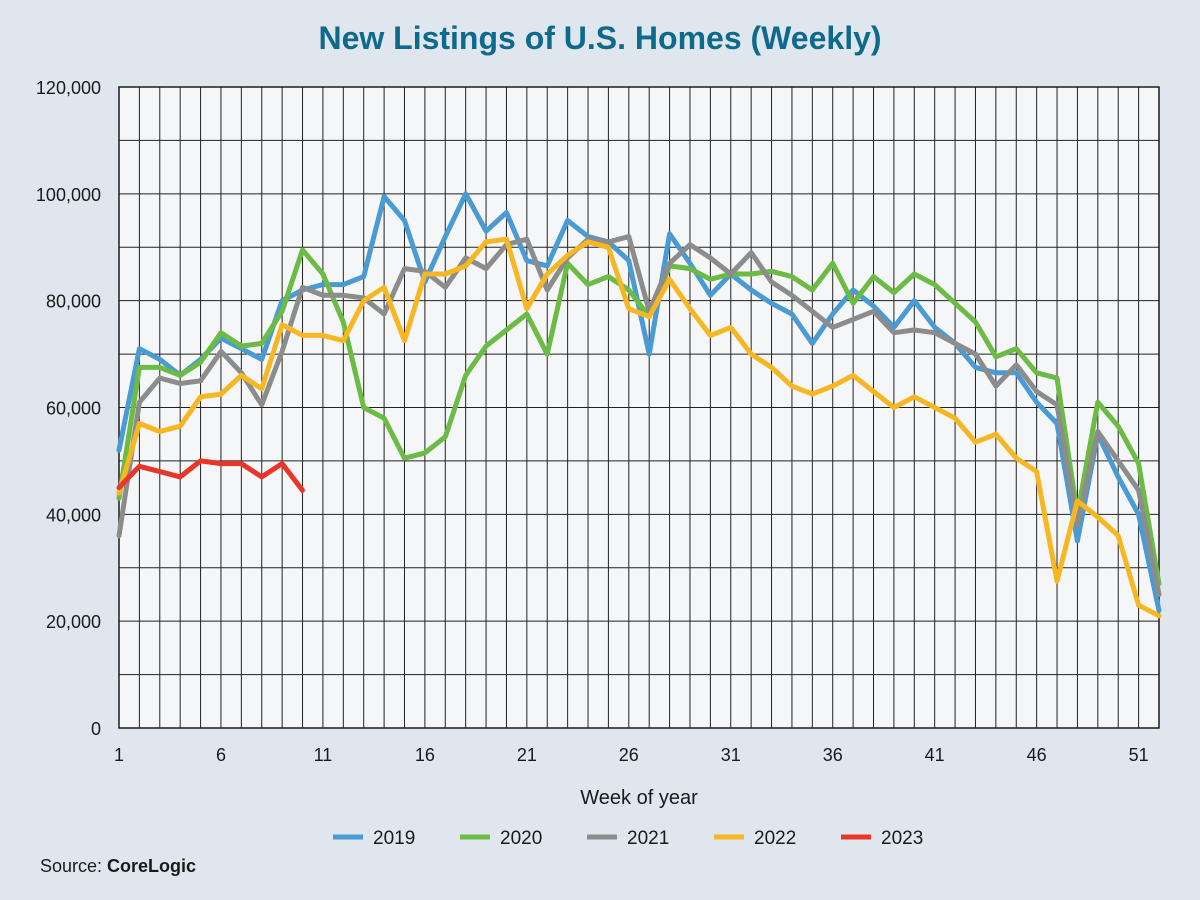 This screenshot has height=900, width=1200. What do you see at coordinates (74, 866) in the screenshot?
I see `source-prefix: Source:` at bounding box center [74, 866].